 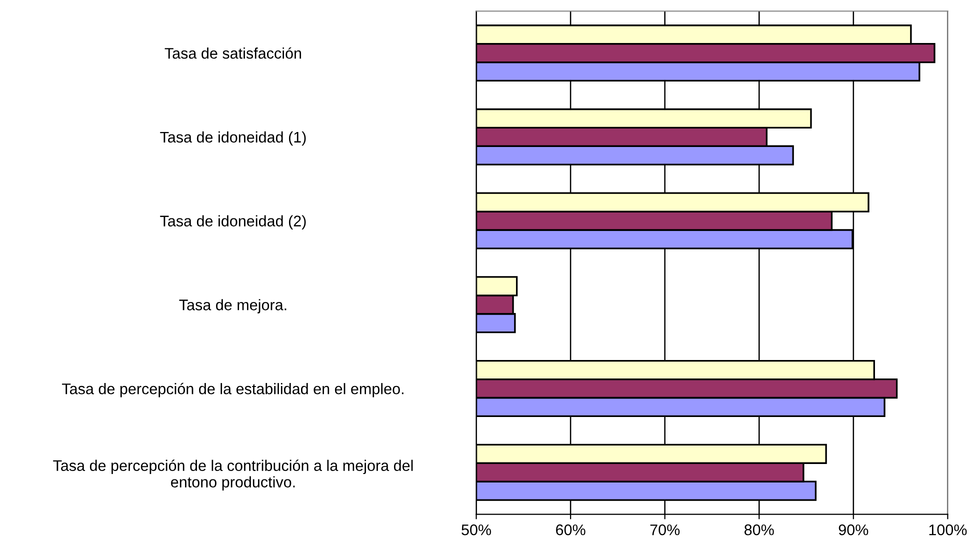 What do you see at coordinates (233, 222) in the screenshot?
I see `y-tick-label: Tasa de idoneidad (2)` at bounding box center [233, 222].